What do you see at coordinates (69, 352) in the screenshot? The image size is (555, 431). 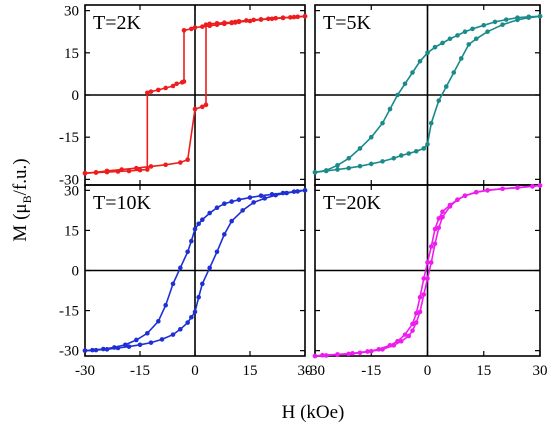 I see `y-tick-label: -30` at bounding box center [69, 352].